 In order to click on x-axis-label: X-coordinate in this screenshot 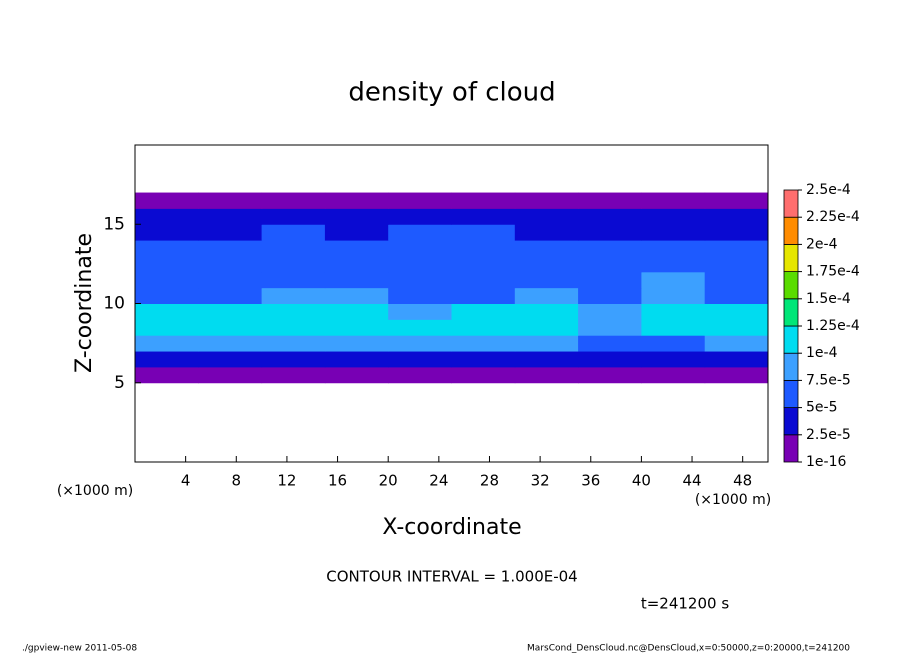, I will do `click(451, 527)`.